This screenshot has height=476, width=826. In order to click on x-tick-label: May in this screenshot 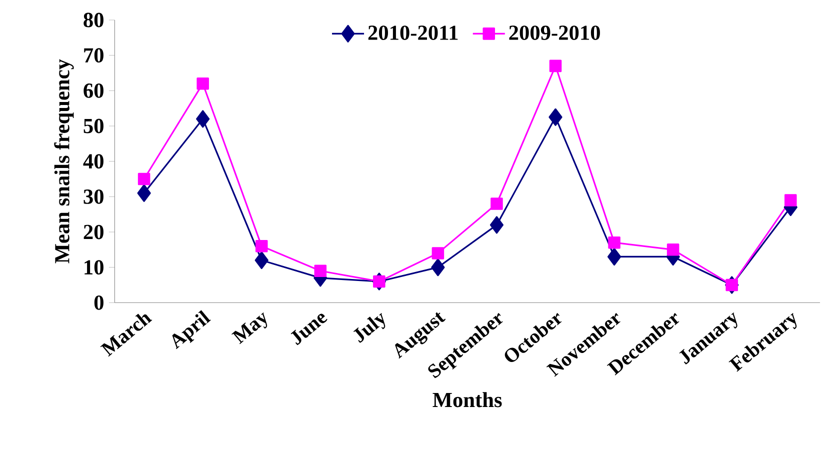, I will do `click(250, 328)`.